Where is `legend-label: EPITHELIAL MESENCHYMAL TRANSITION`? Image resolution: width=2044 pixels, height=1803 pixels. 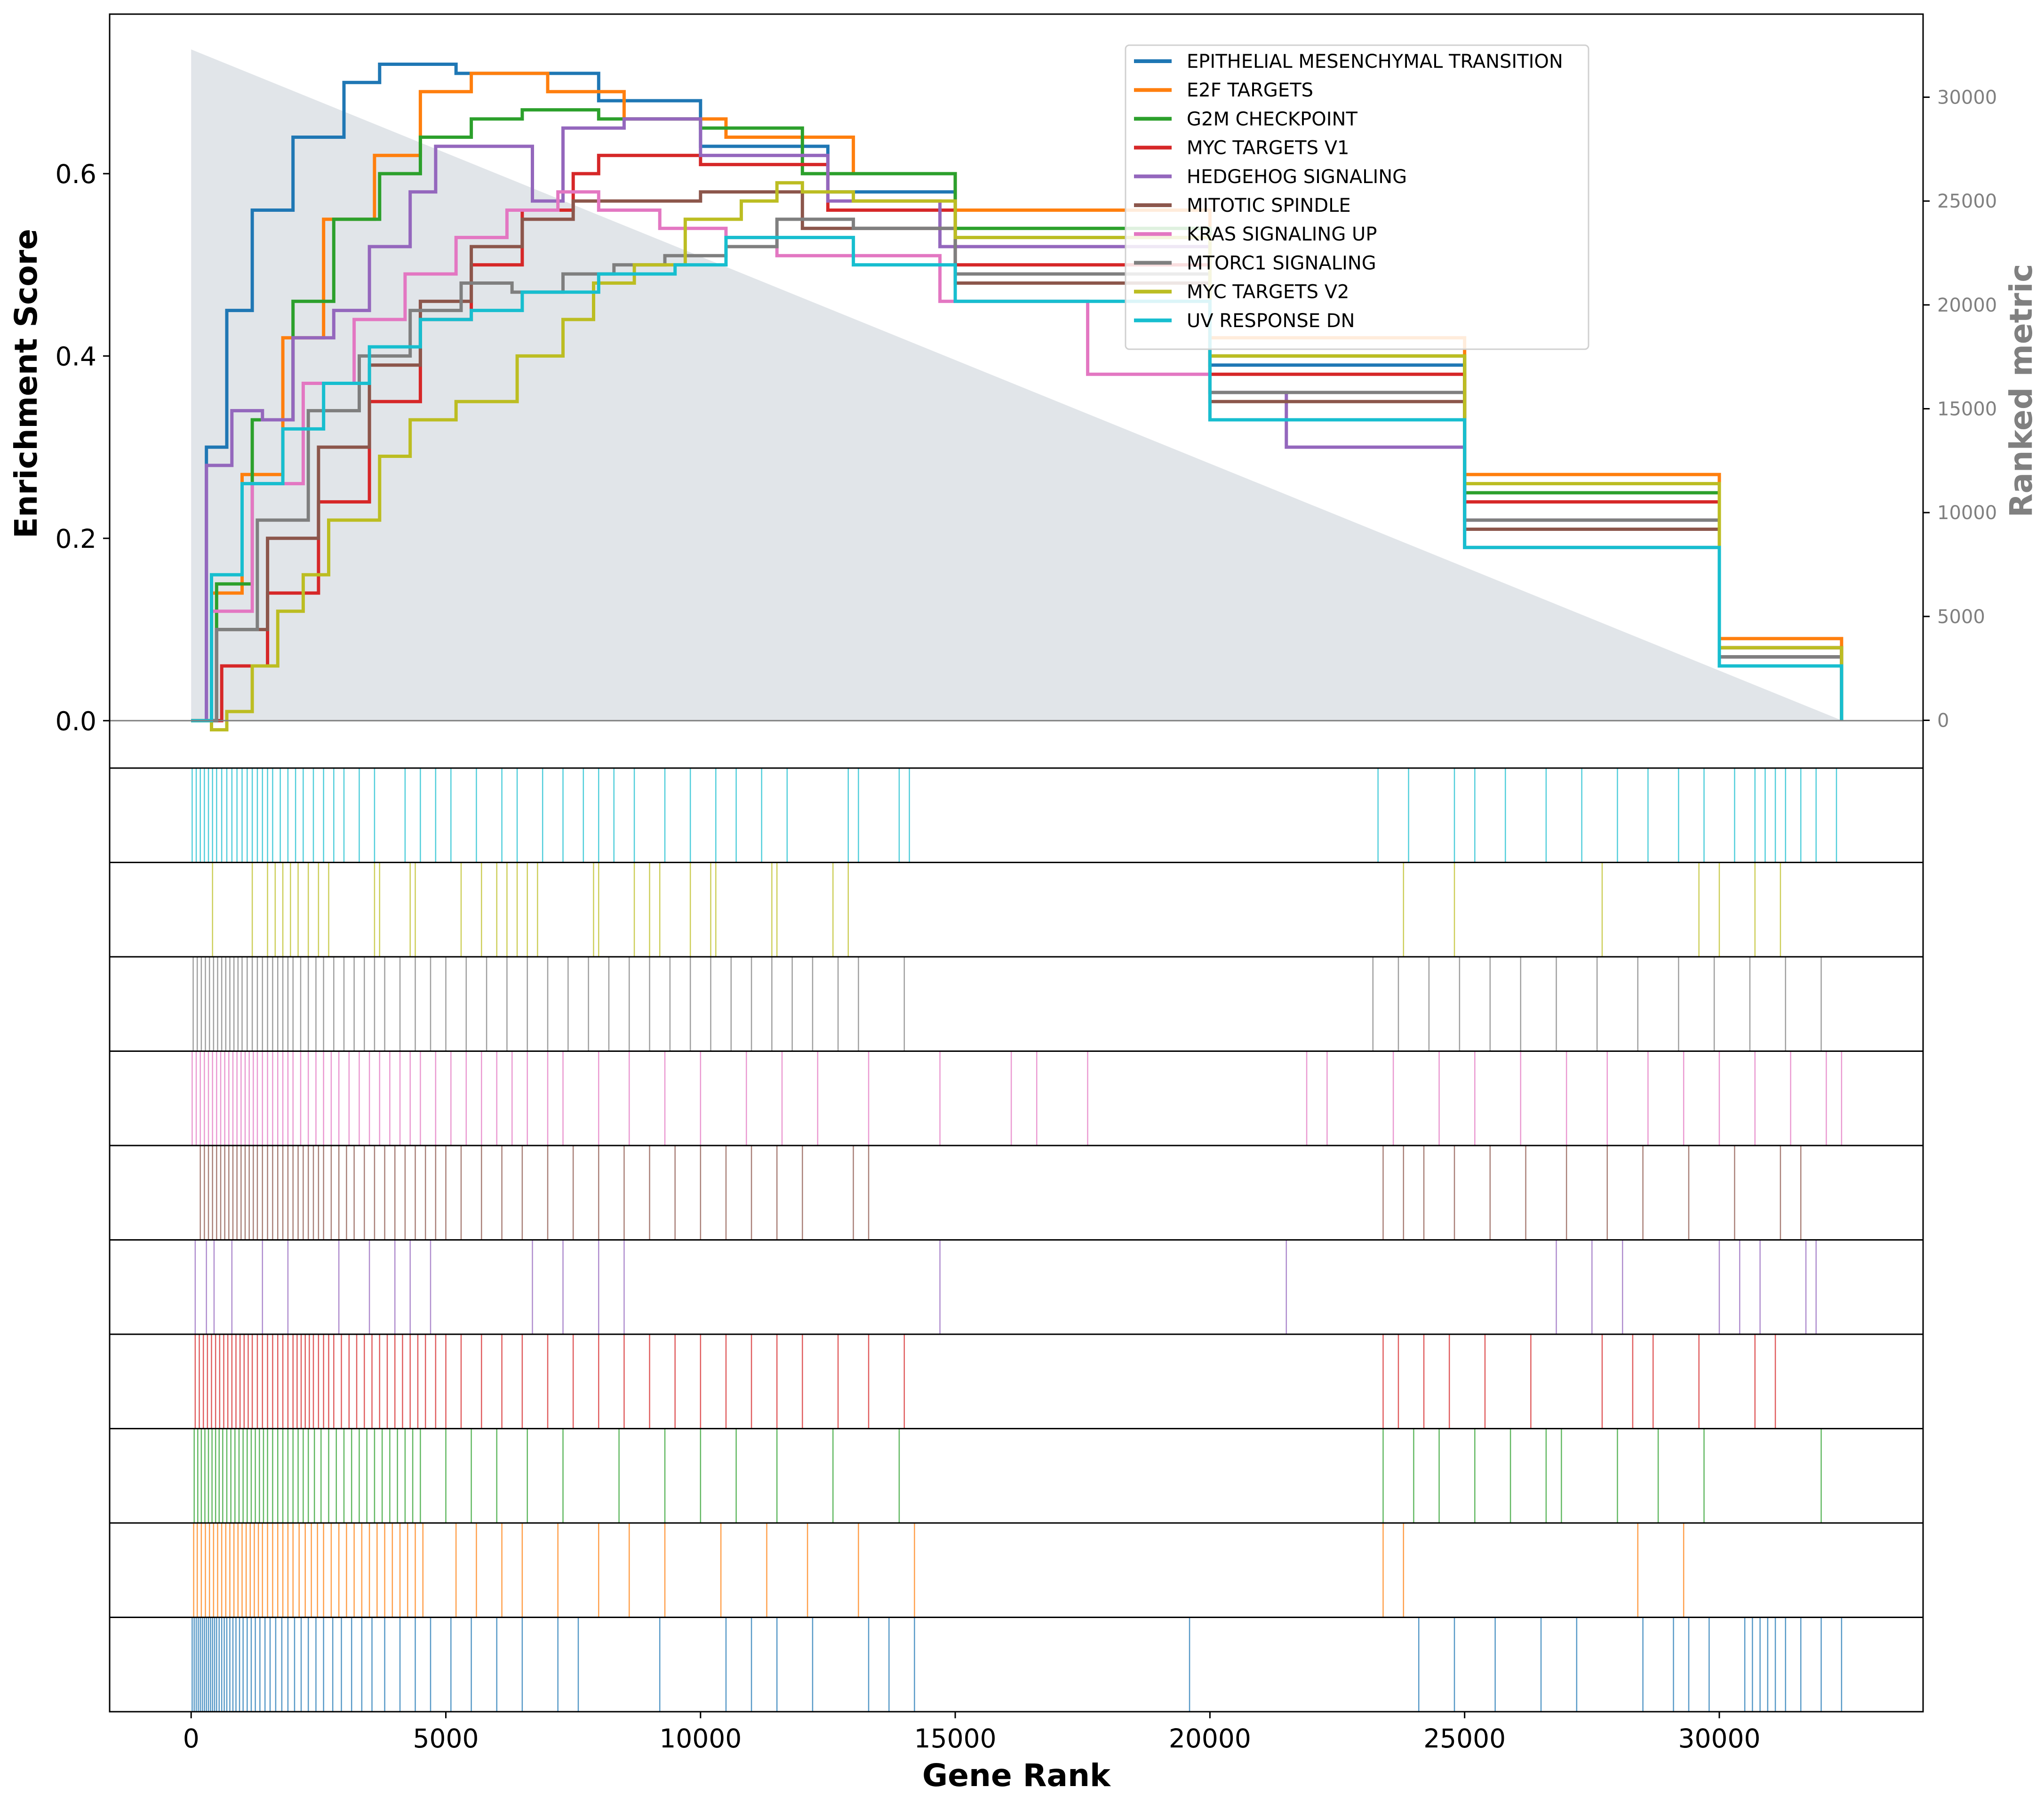
legend-label: EPITHELIAL MESENCHYMAL TRANSITION is located at coordinates (1375, 61).